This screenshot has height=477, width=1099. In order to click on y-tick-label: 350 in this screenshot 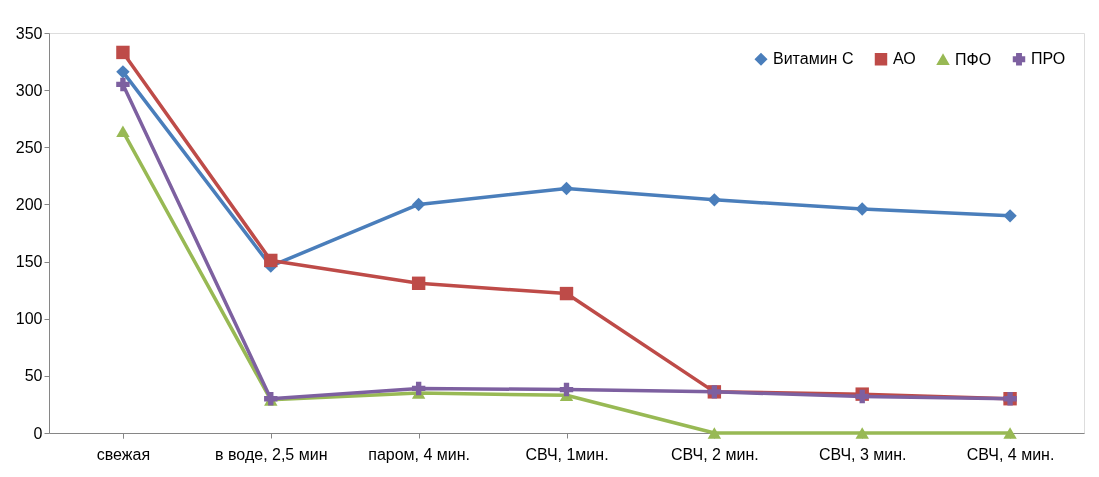, I will do `click(29, 33)`.